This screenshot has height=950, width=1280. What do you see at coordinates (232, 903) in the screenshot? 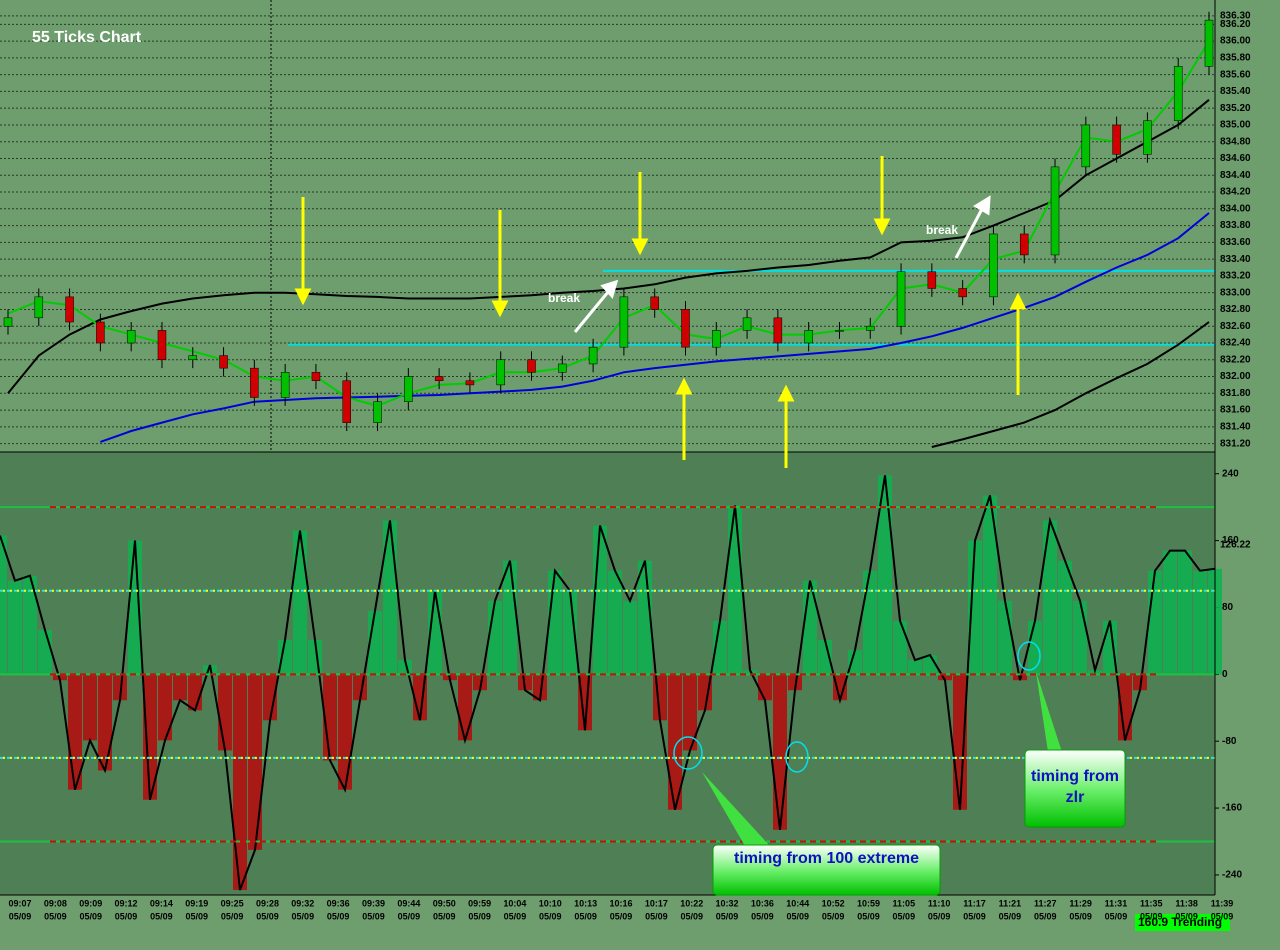
I see `x-tick-label: 09:25` at bounding box center [232, 903].